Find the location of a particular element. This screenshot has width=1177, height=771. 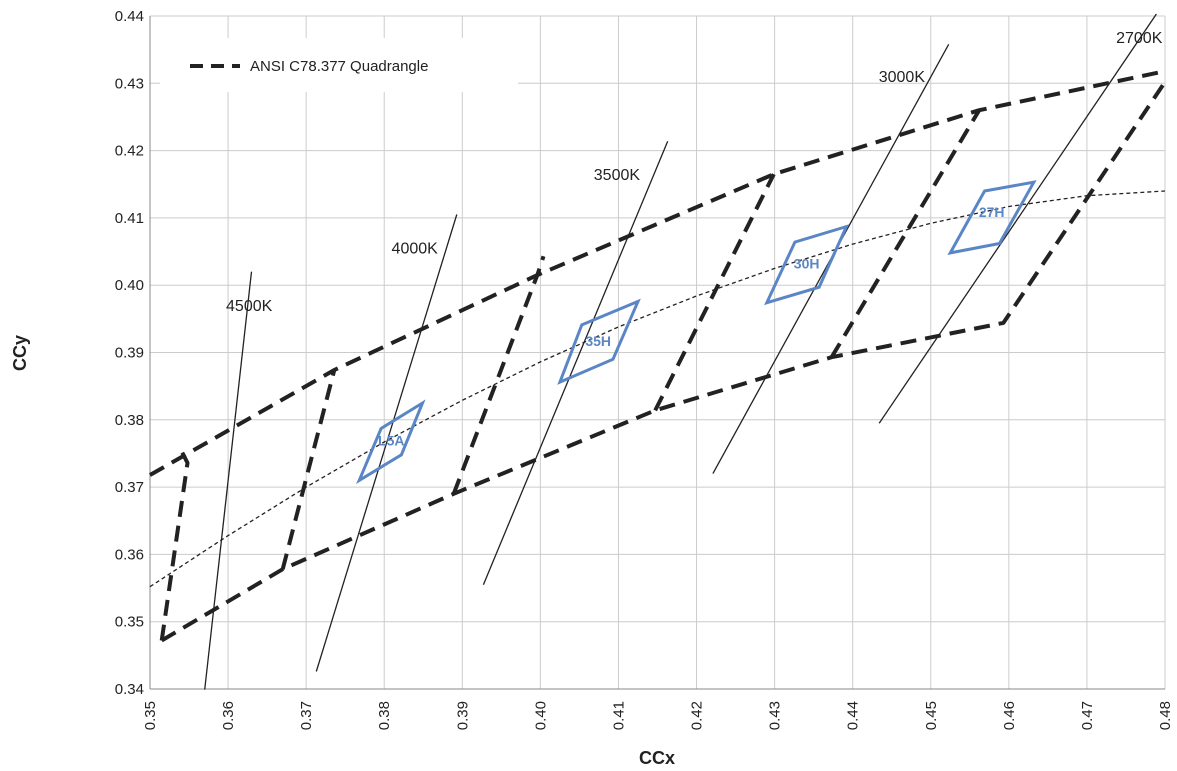

y-tick-label: 0.44 is located at coordinates (129, 16).